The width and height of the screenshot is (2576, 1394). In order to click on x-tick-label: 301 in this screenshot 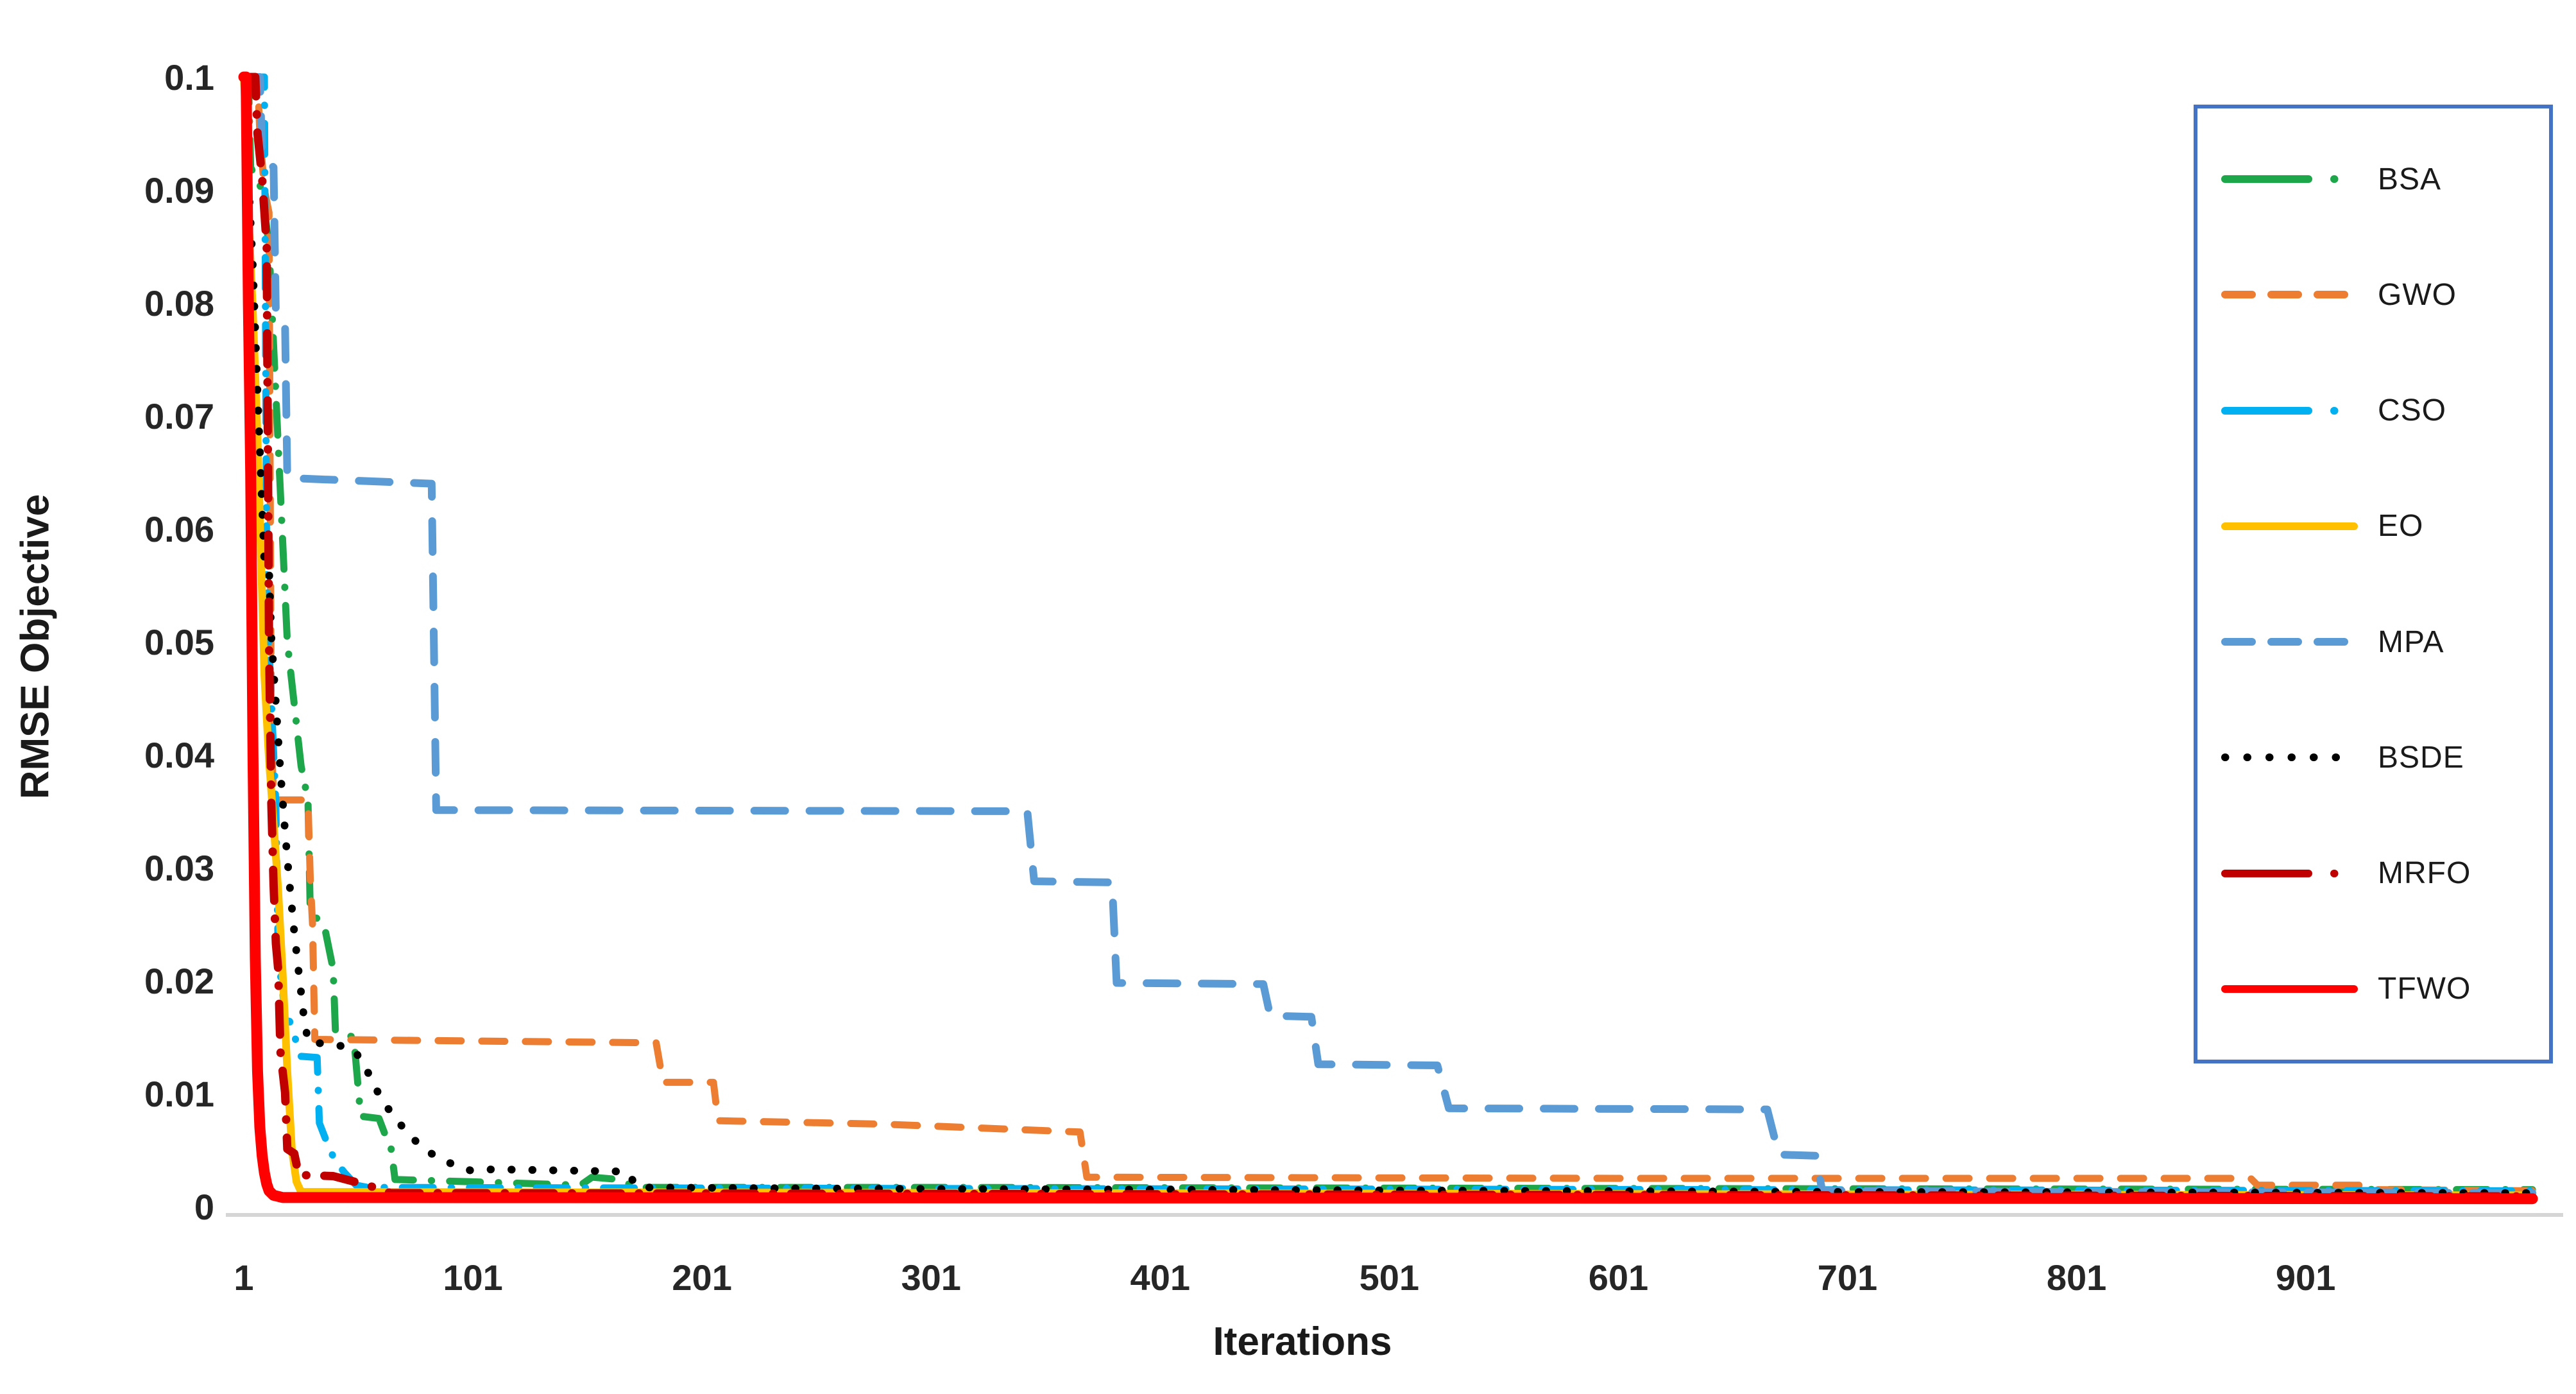, I will do `click(930, 1277)`.